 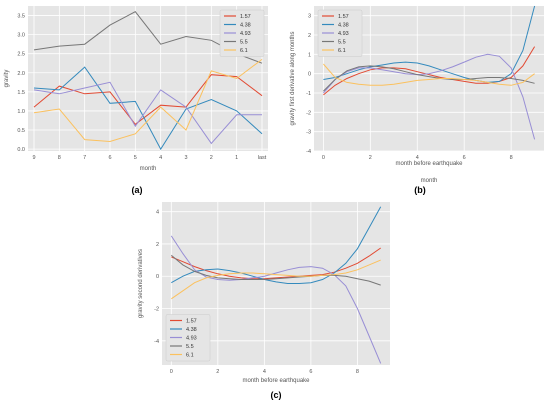 What do you see at coordinates (293, 78) in the screenshot?
I see `y-axis-label: gravity first derivative along months` at bounding box center [293, 78].